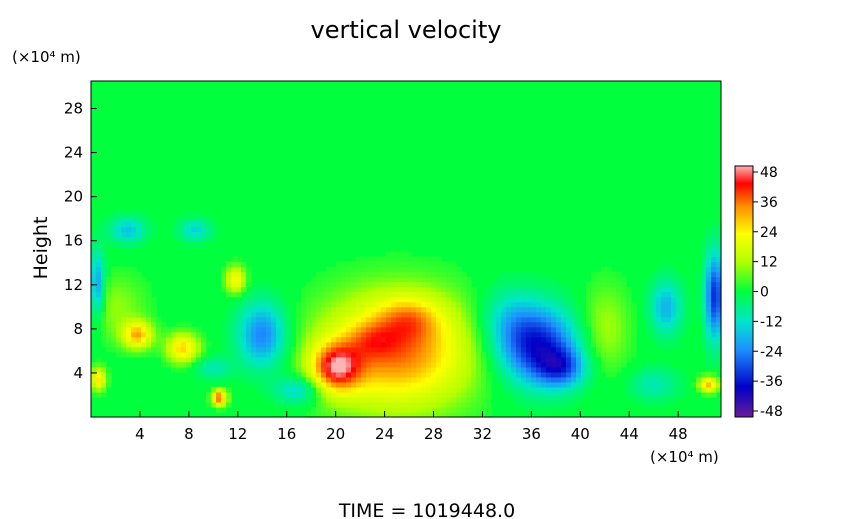 The image size is (854, 519). I want to click on x-tick-label: 40, so click(580, 434).